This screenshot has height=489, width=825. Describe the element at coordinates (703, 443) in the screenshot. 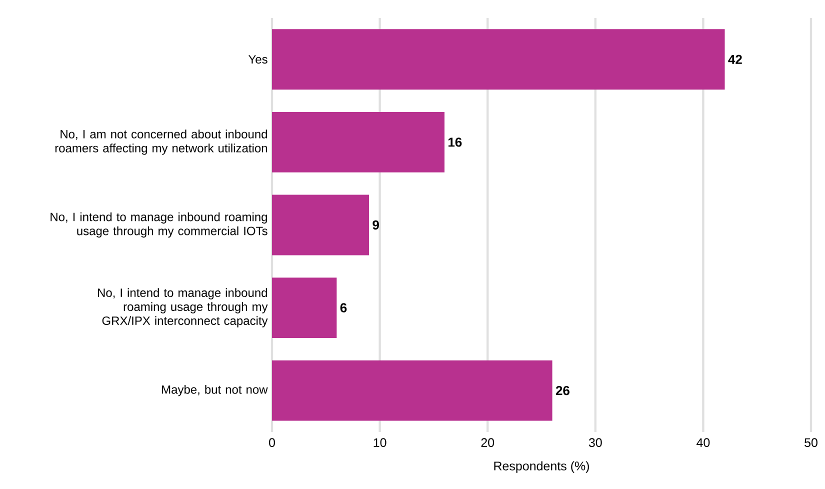

I see `x-tick-label: 40` at that location.